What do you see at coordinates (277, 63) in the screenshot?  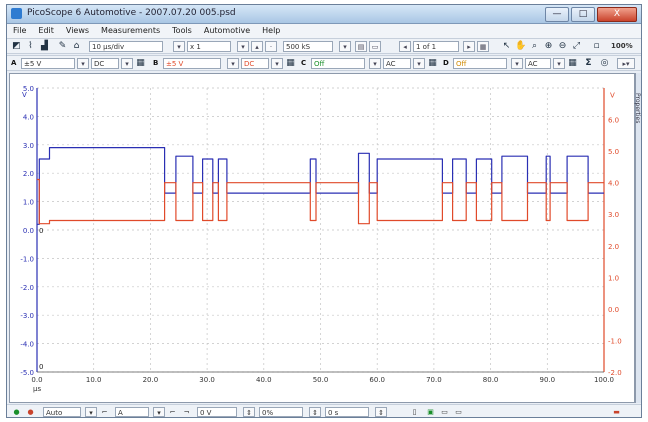 I see `channel-b-coupling-dropdown-icon: ▾` at bounding box center [277, 63].